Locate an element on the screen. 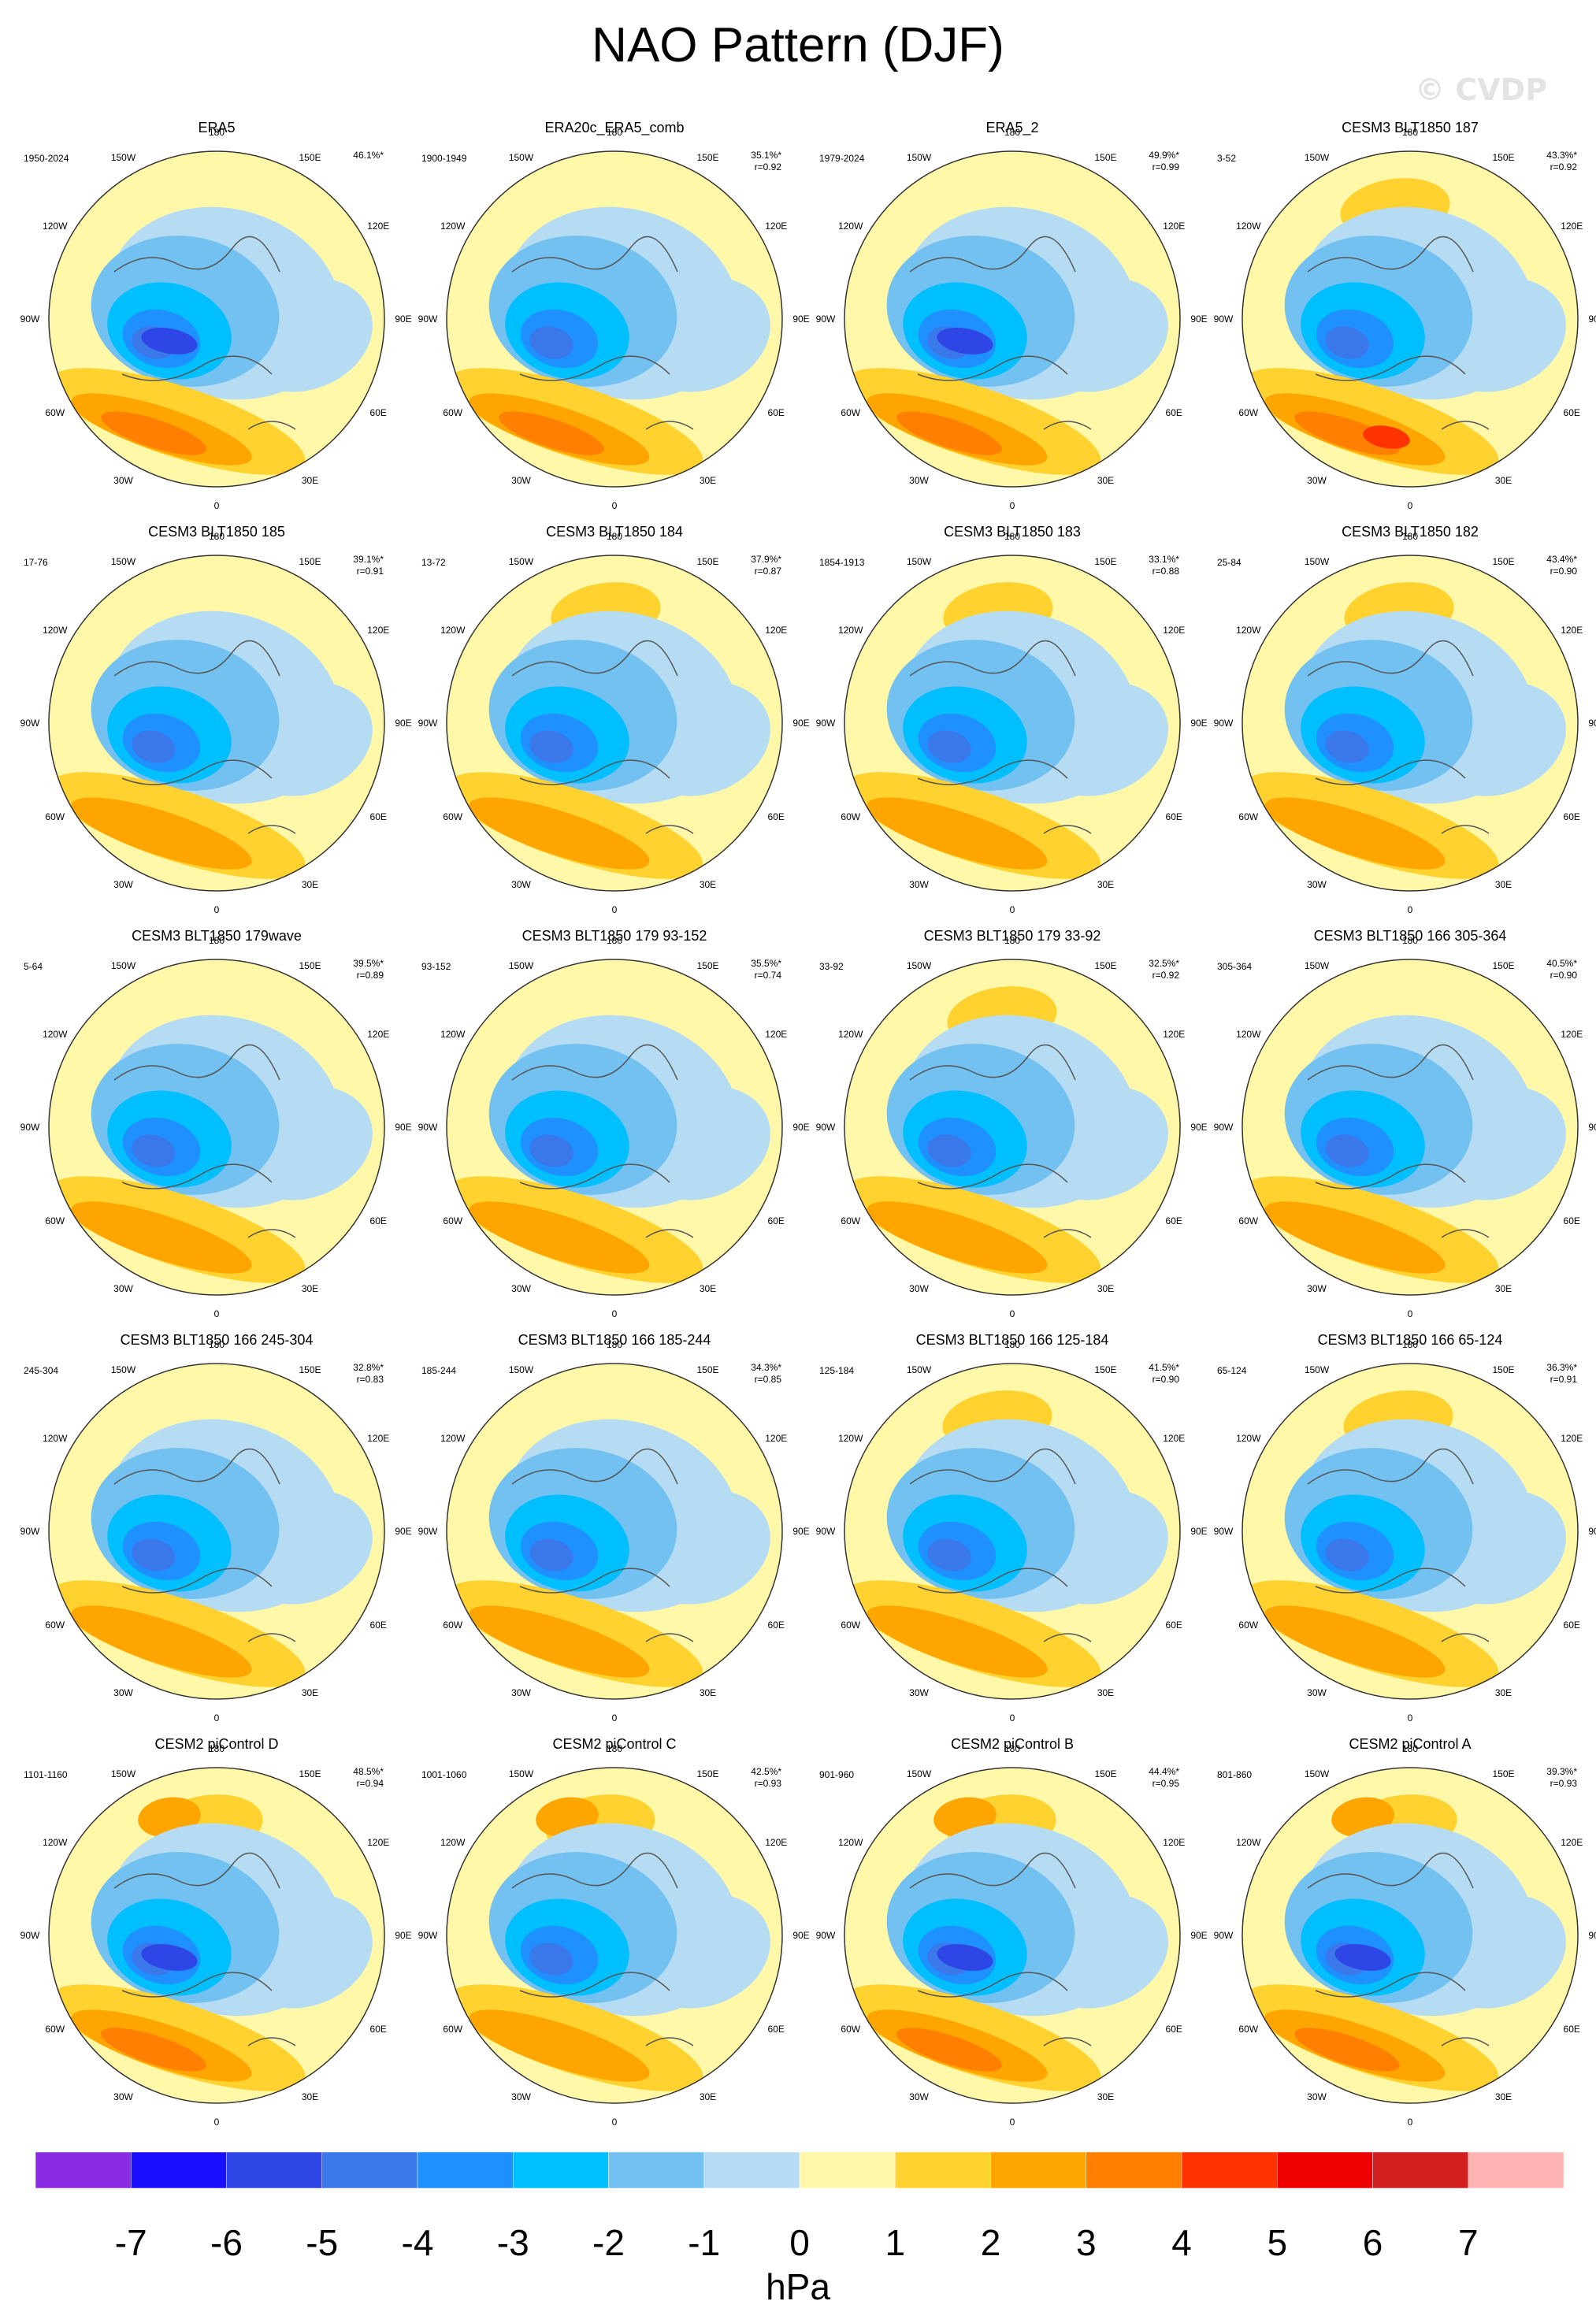 The width and height of the screenshot is (1596, 2308). colorbar-tick-label: -1 is located at coordinates (704, 2242).